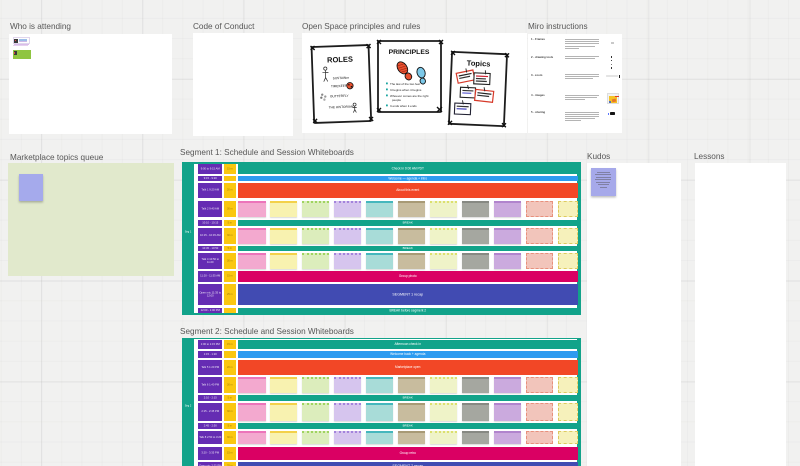  I want to click on svg-text: Topics, so click(479, 64).